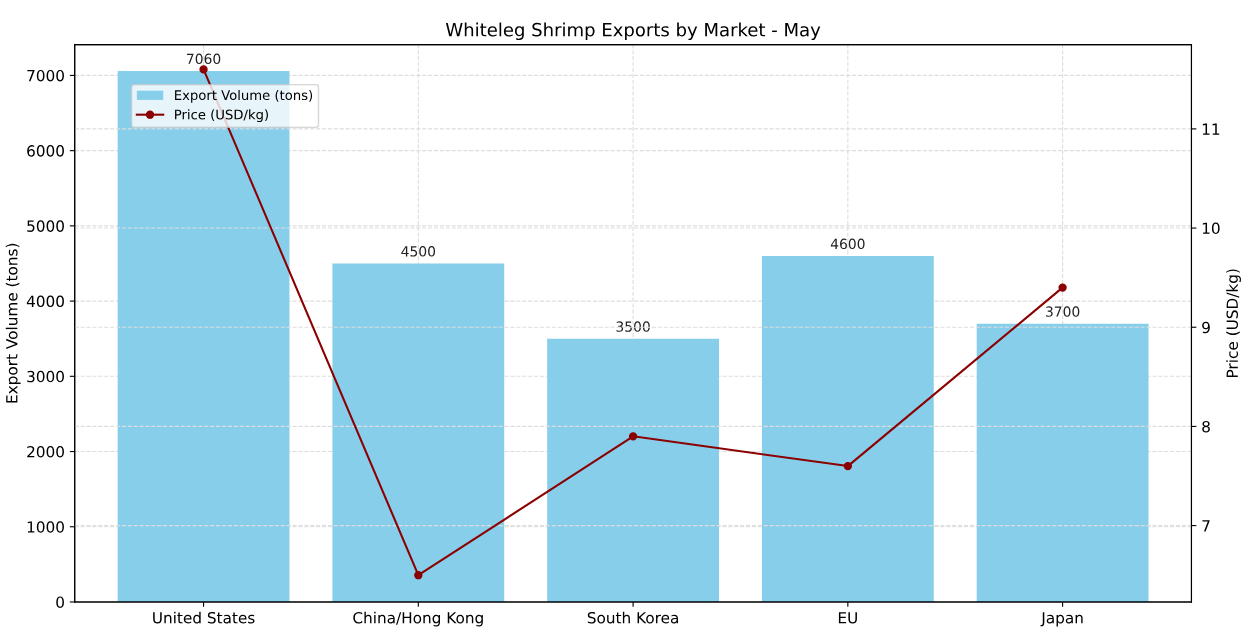 This screenshot has height=637, width=1245. I want to click on y-tick-label: 5000, so click(45, 226).